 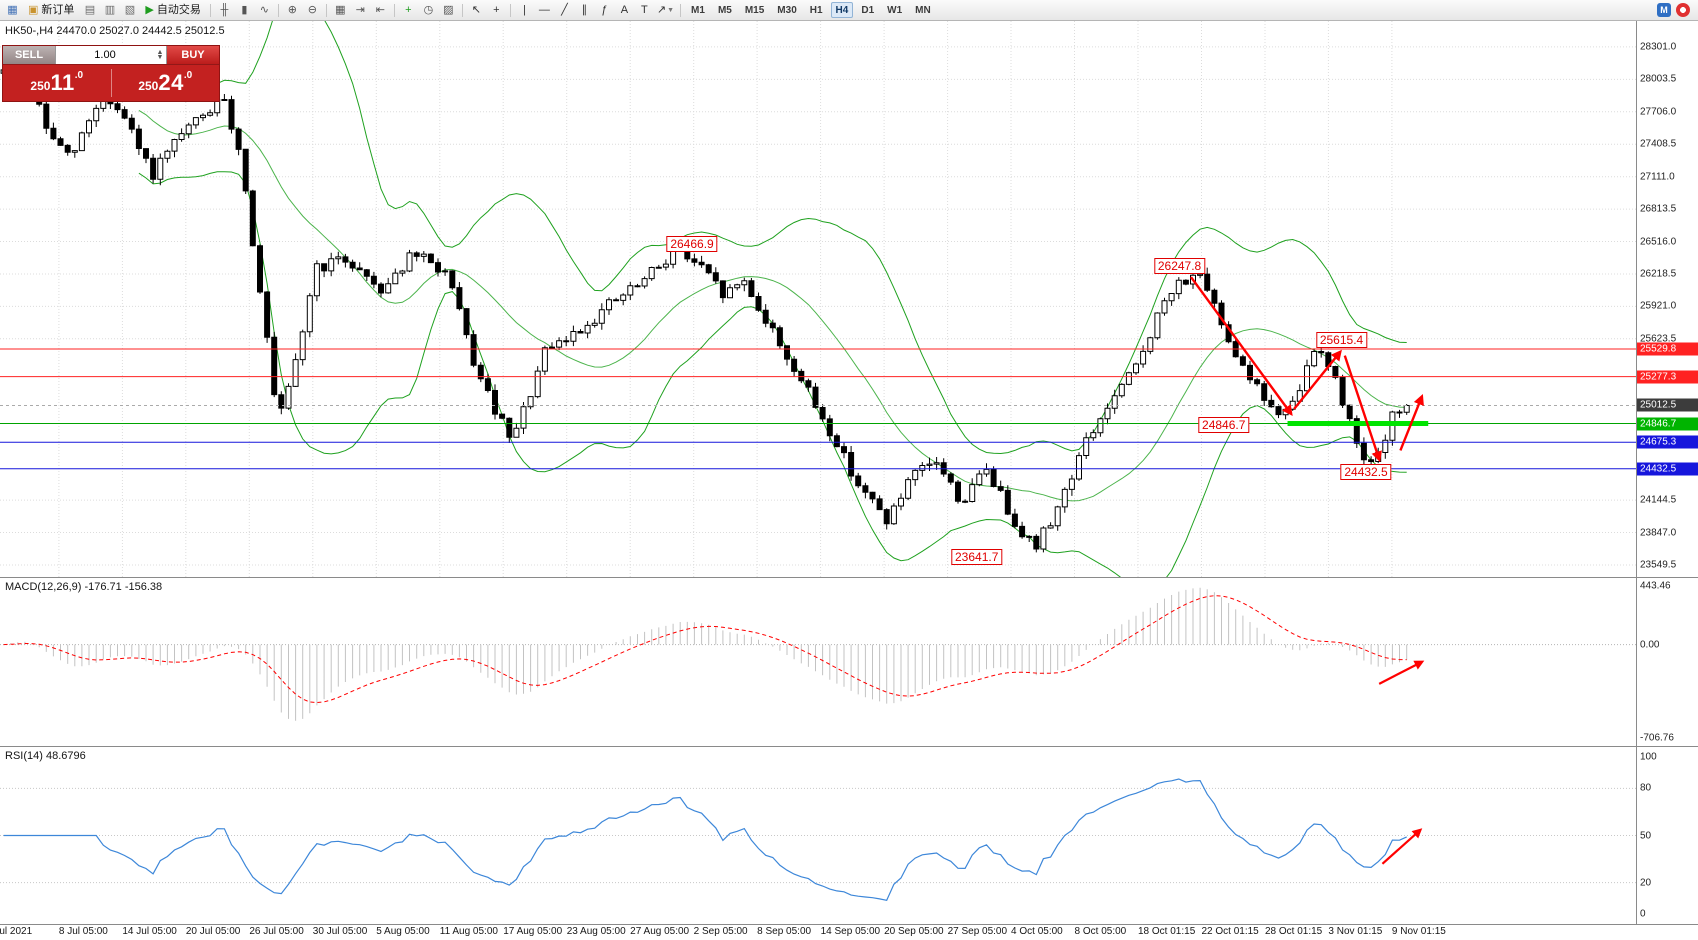 What do you see at coordinates (533, 931) in the screenshot?
I see `time-axis-label: 17 Aug 05:00` at bounding box center [533, 931].